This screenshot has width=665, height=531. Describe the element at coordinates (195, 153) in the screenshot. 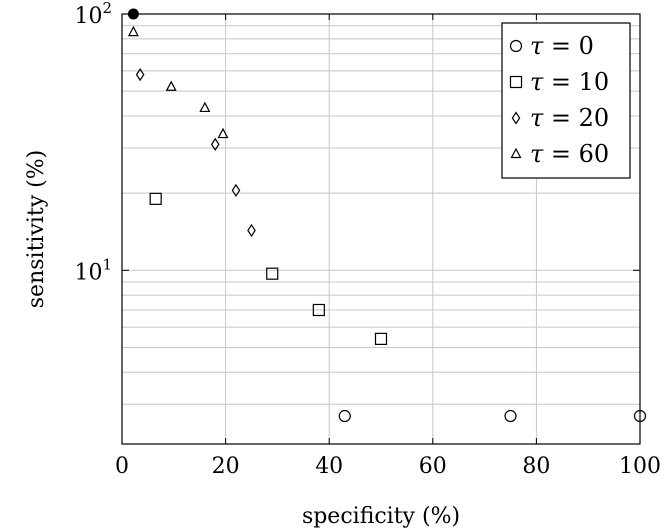

I see `series-diamond` at that location.